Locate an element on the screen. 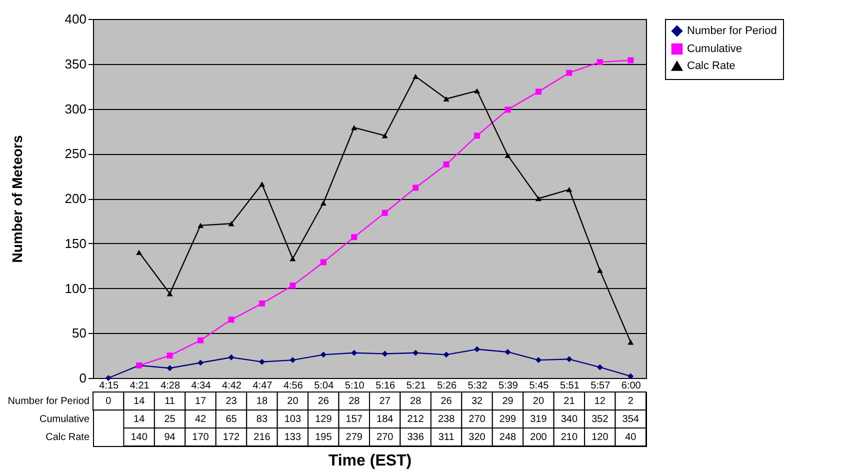  data-label: 21 is located at coordinates (570, 401).